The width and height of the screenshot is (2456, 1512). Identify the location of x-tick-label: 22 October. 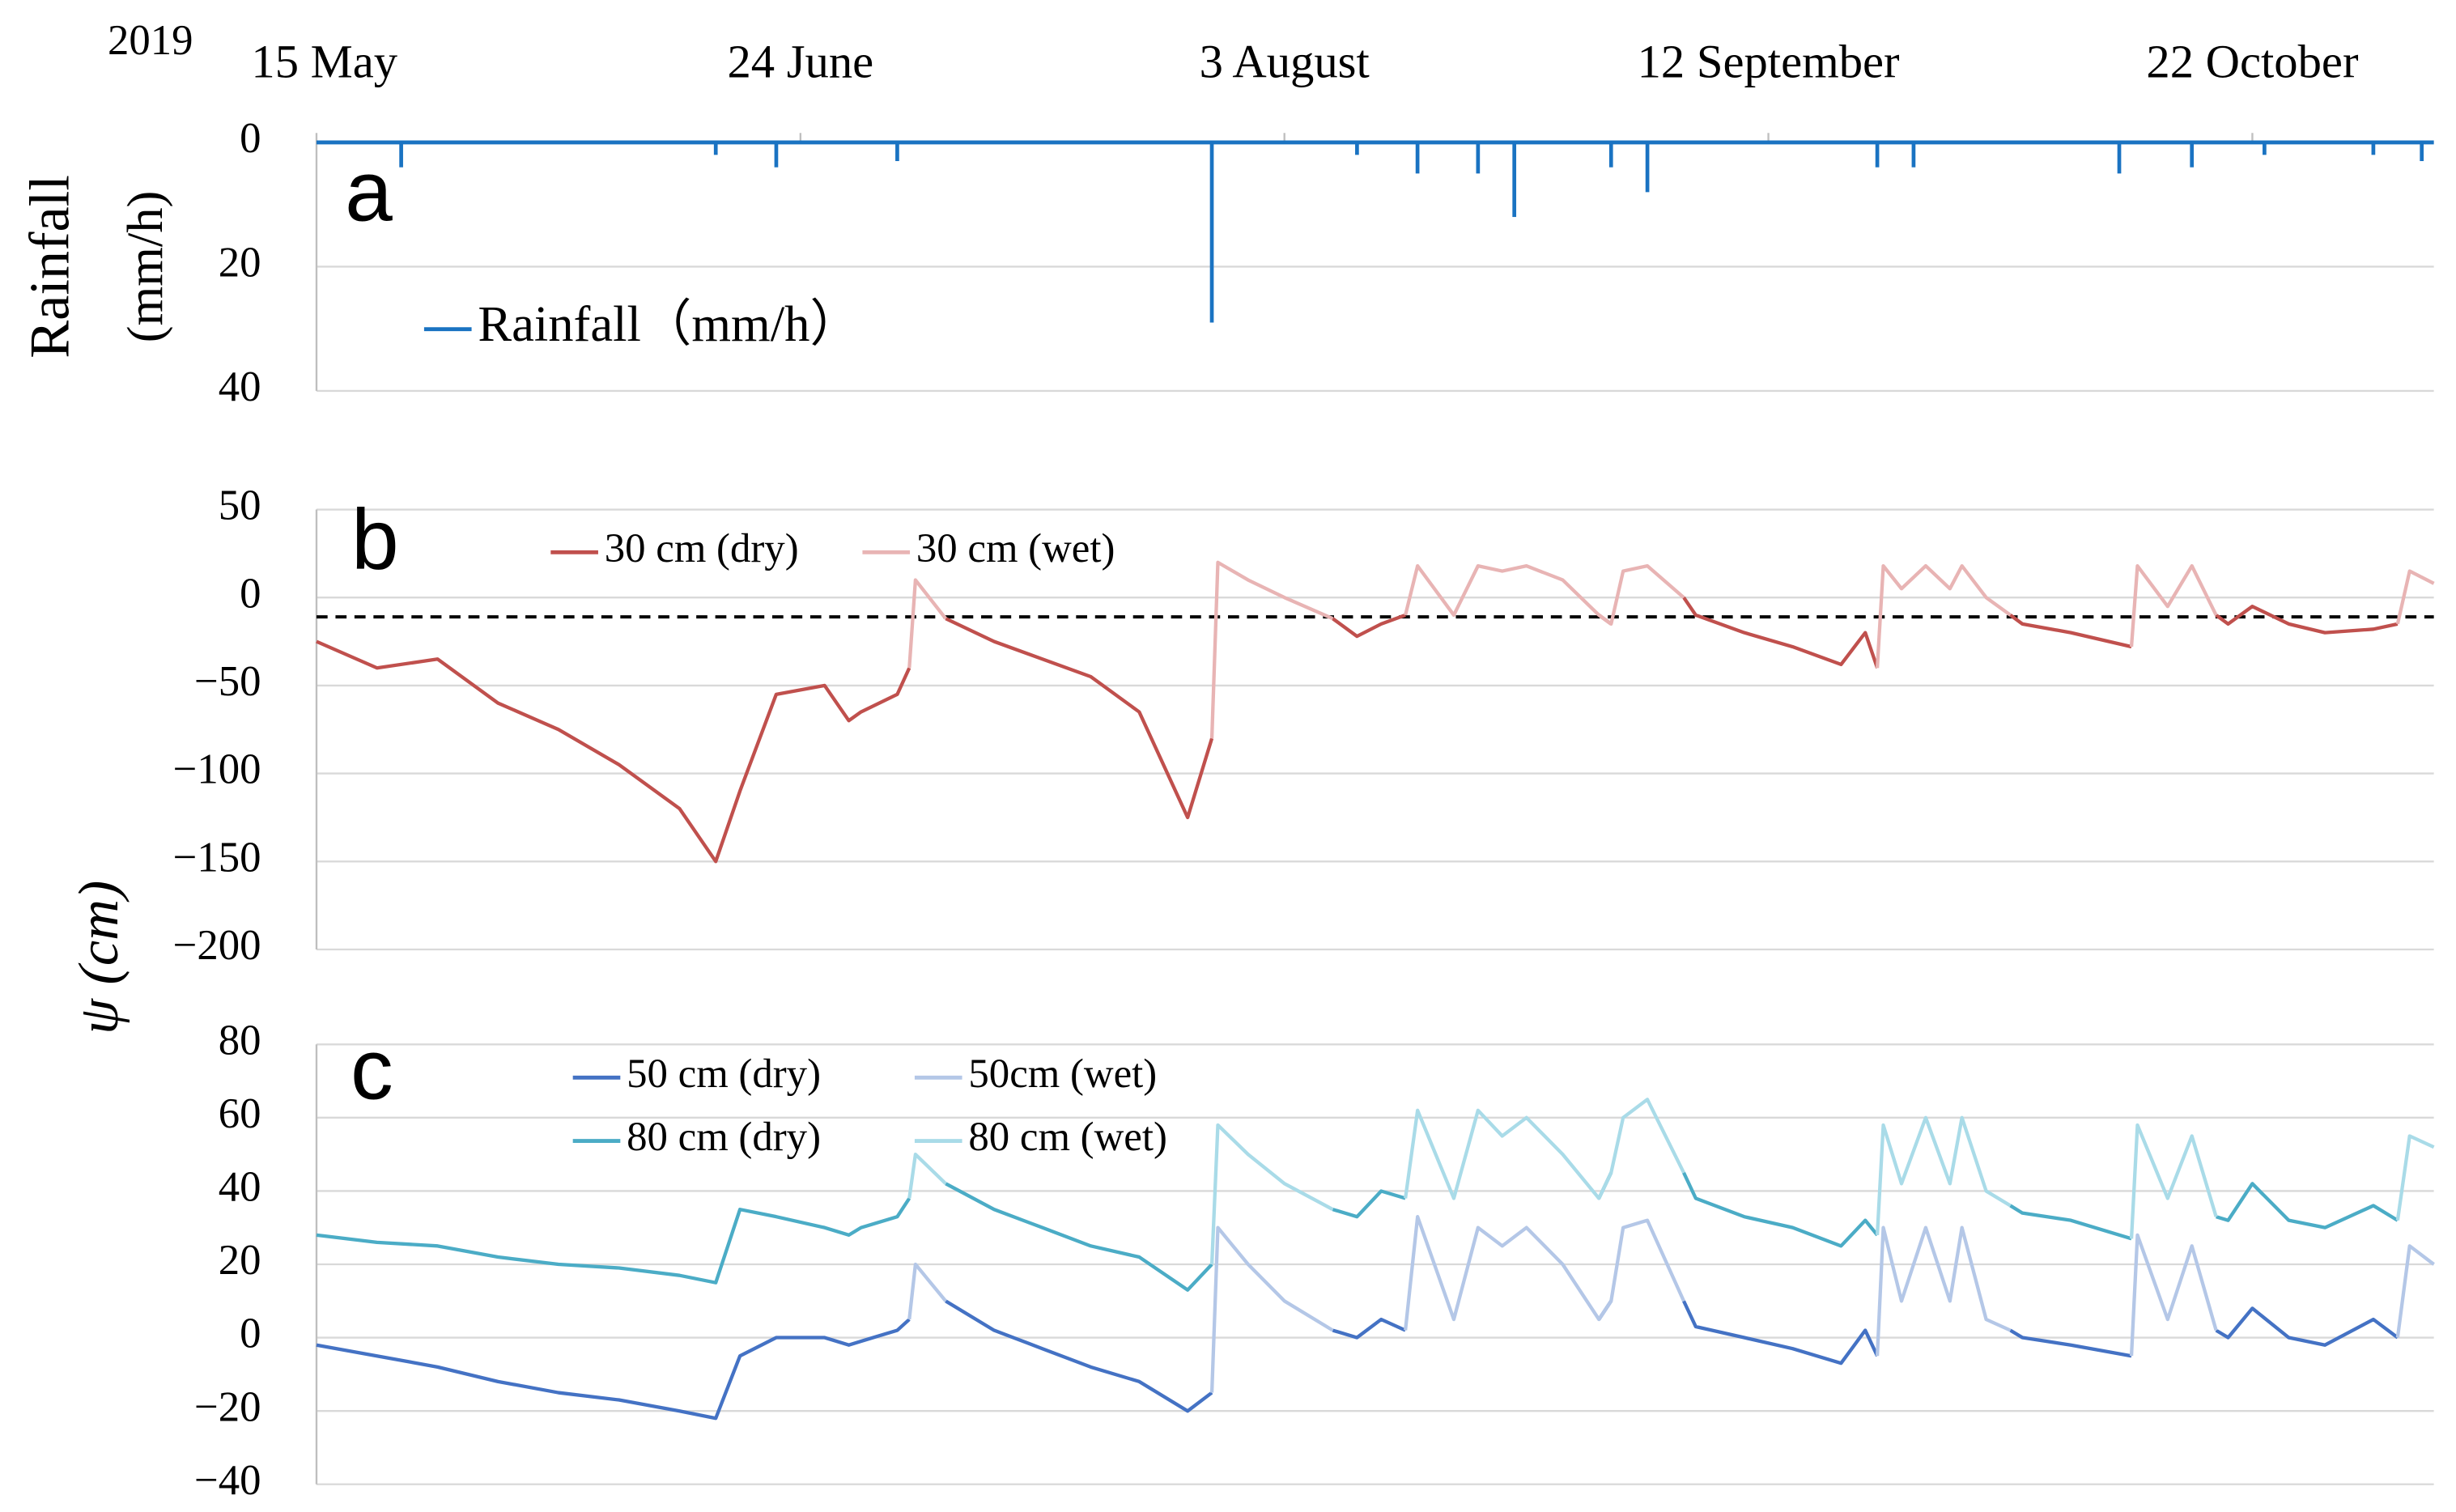
(2252, 62).